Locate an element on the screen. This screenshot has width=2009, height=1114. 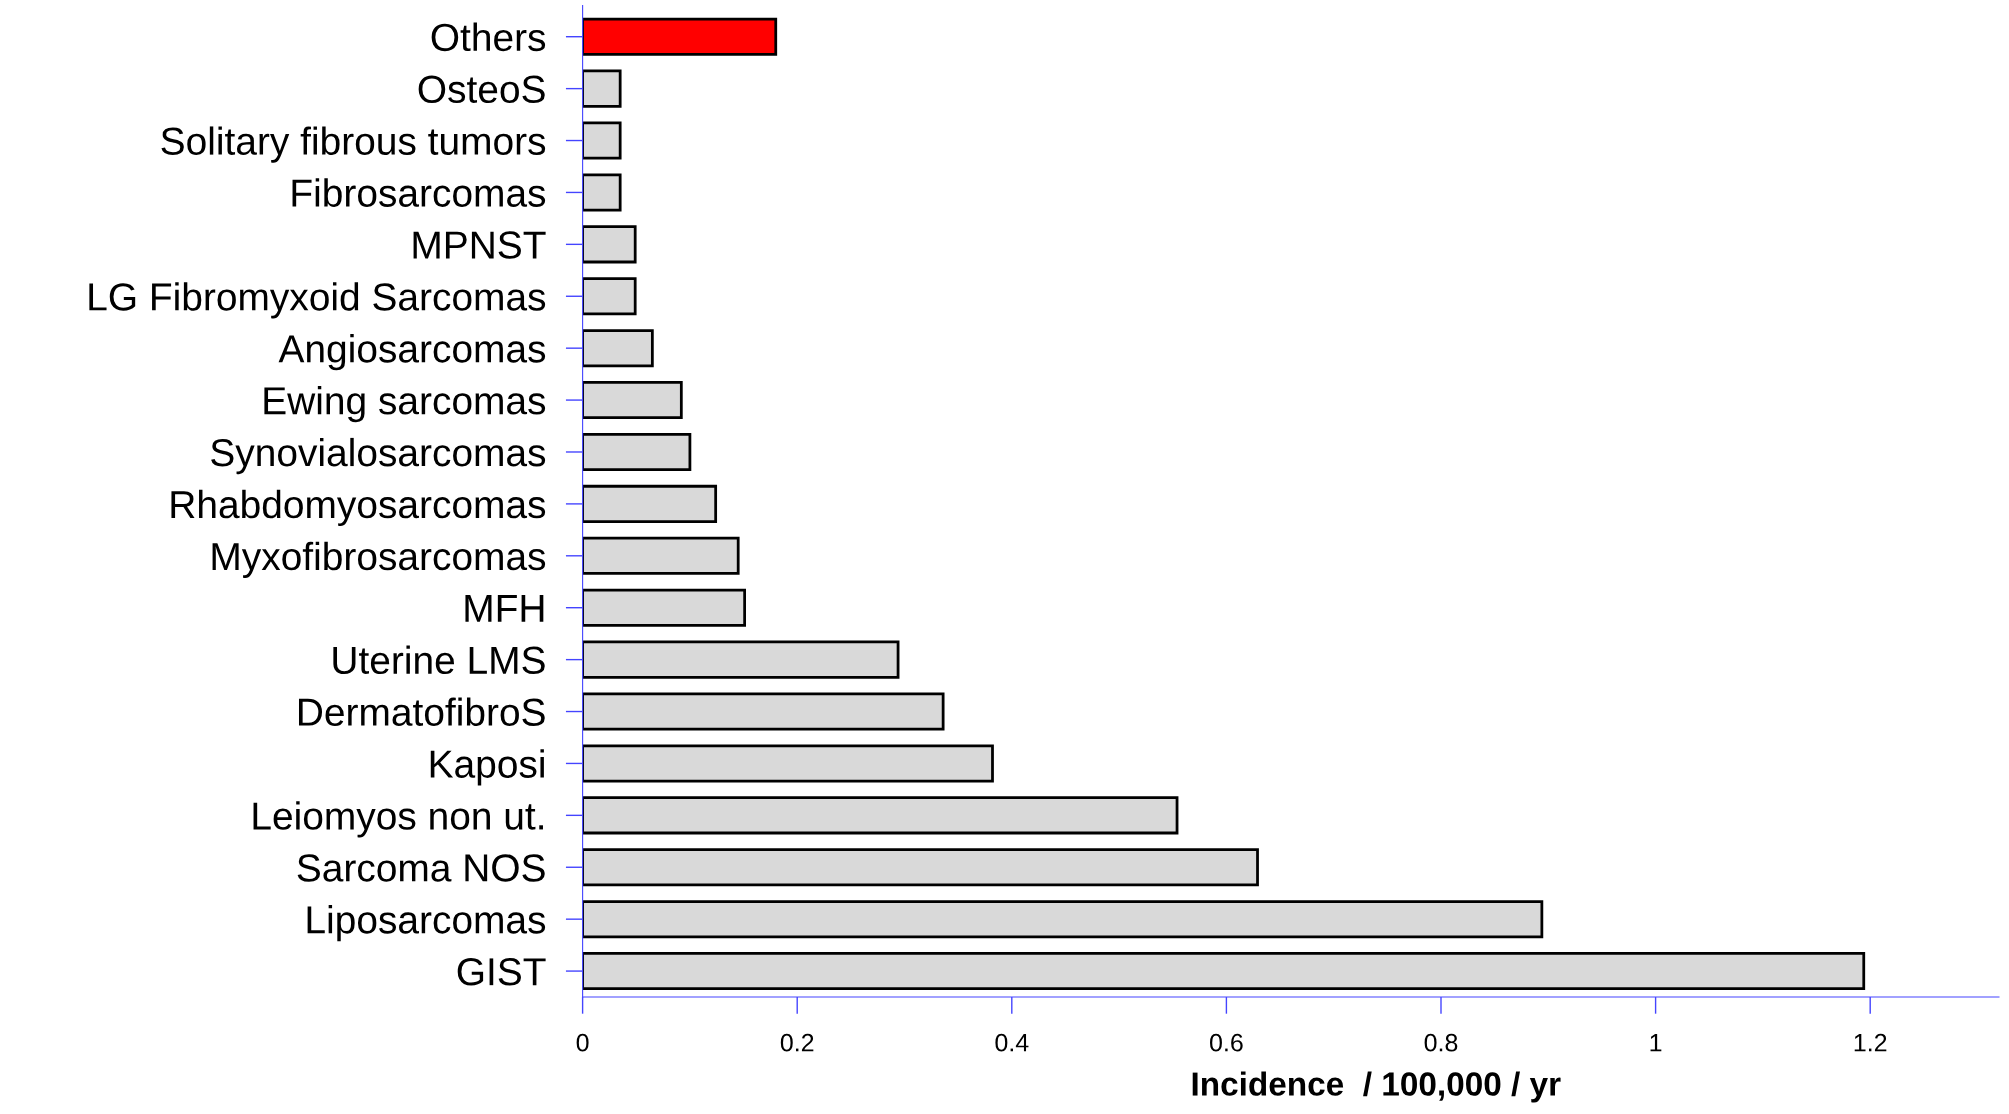
y-tick-label: Kaposi is located at coordinates (487, 767).